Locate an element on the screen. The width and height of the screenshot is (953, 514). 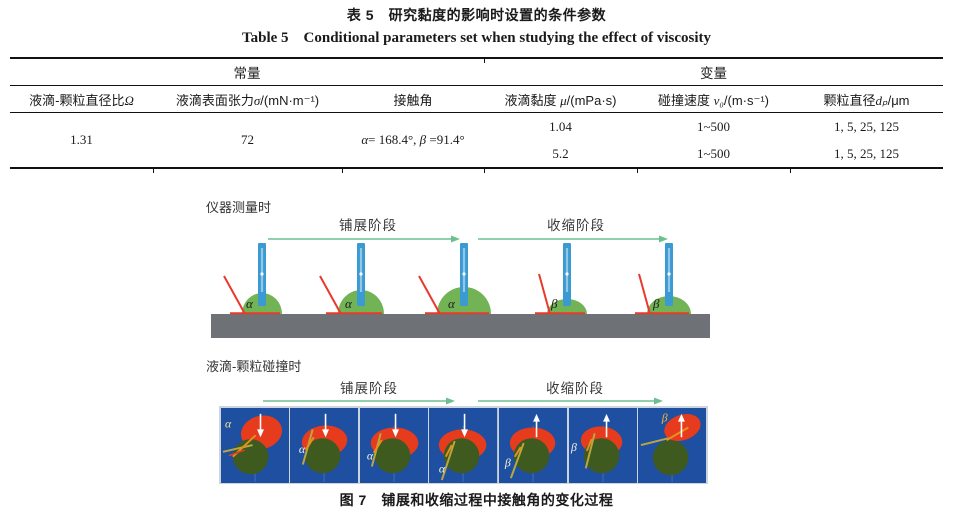
group-header-row: 常量 变量 is located at coordinates (476, 72).